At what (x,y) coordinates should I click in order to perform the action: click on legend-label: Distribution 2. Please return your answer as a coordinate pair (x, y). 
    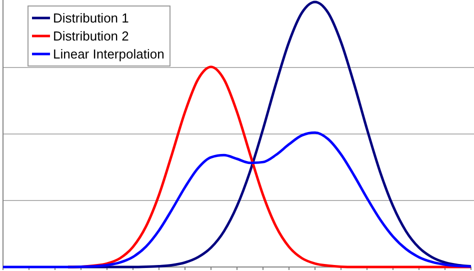
    Looking at the image, I should click on (91, 36).